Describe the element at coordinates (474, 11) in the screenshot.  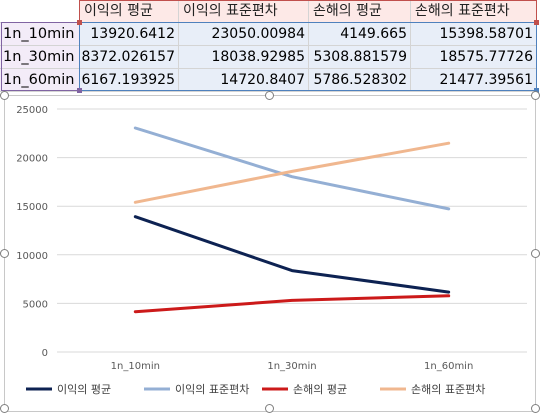
I see `header-cell-loss-std: 손해의 표준편차` at that location.